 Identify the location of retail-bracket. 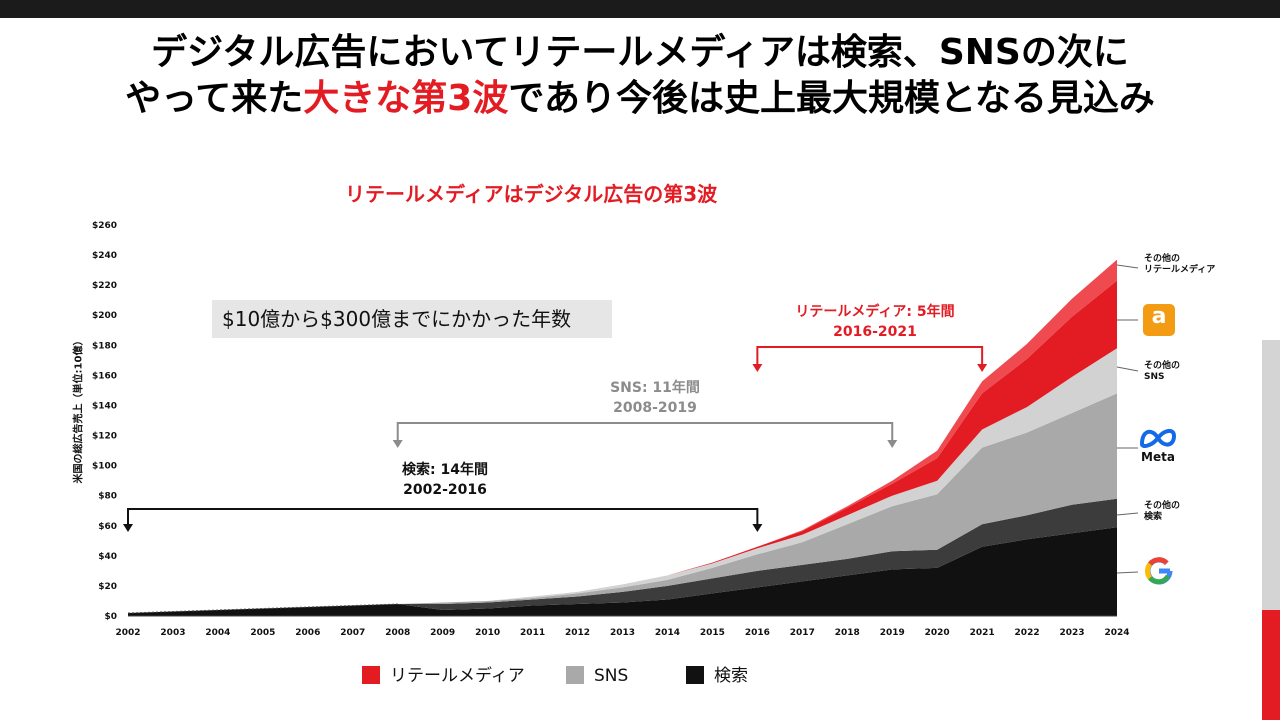
(870, 355).